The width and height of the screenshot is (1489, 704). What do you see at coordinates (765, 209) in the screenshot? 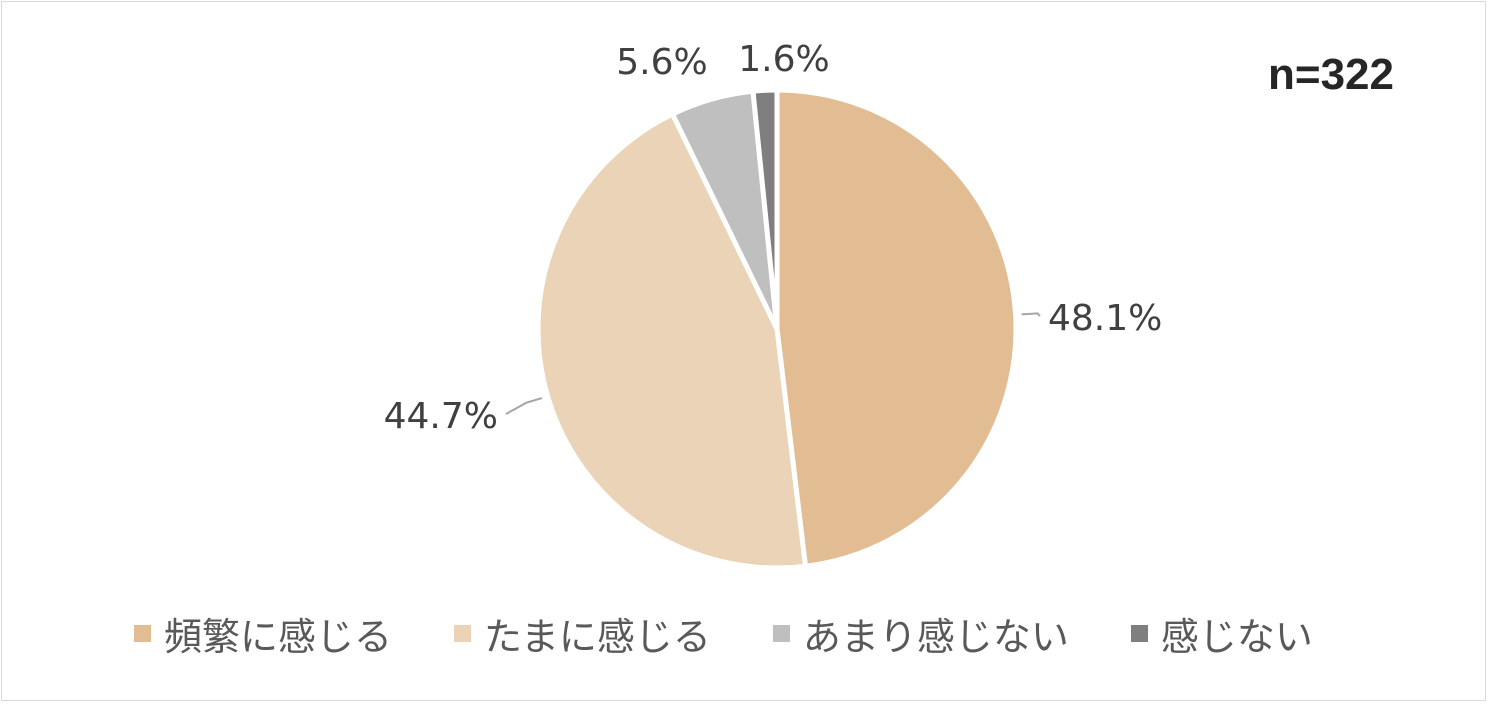
I see `slice-never` at bounding box center [765, 209].